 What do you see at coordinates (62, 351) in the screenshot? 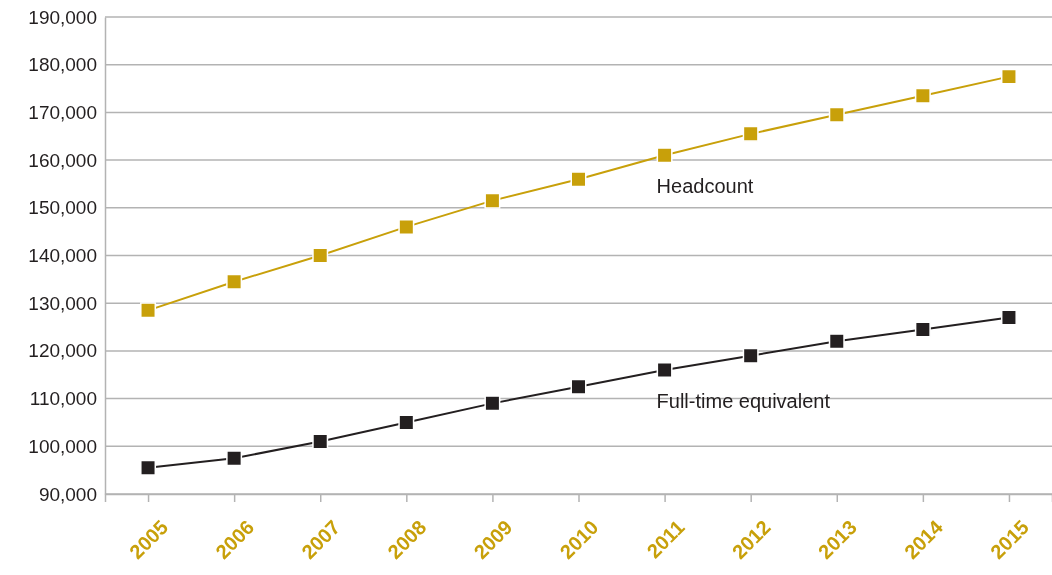
I see `y-tick-label: 120,000` at bounding box center [62, 351].